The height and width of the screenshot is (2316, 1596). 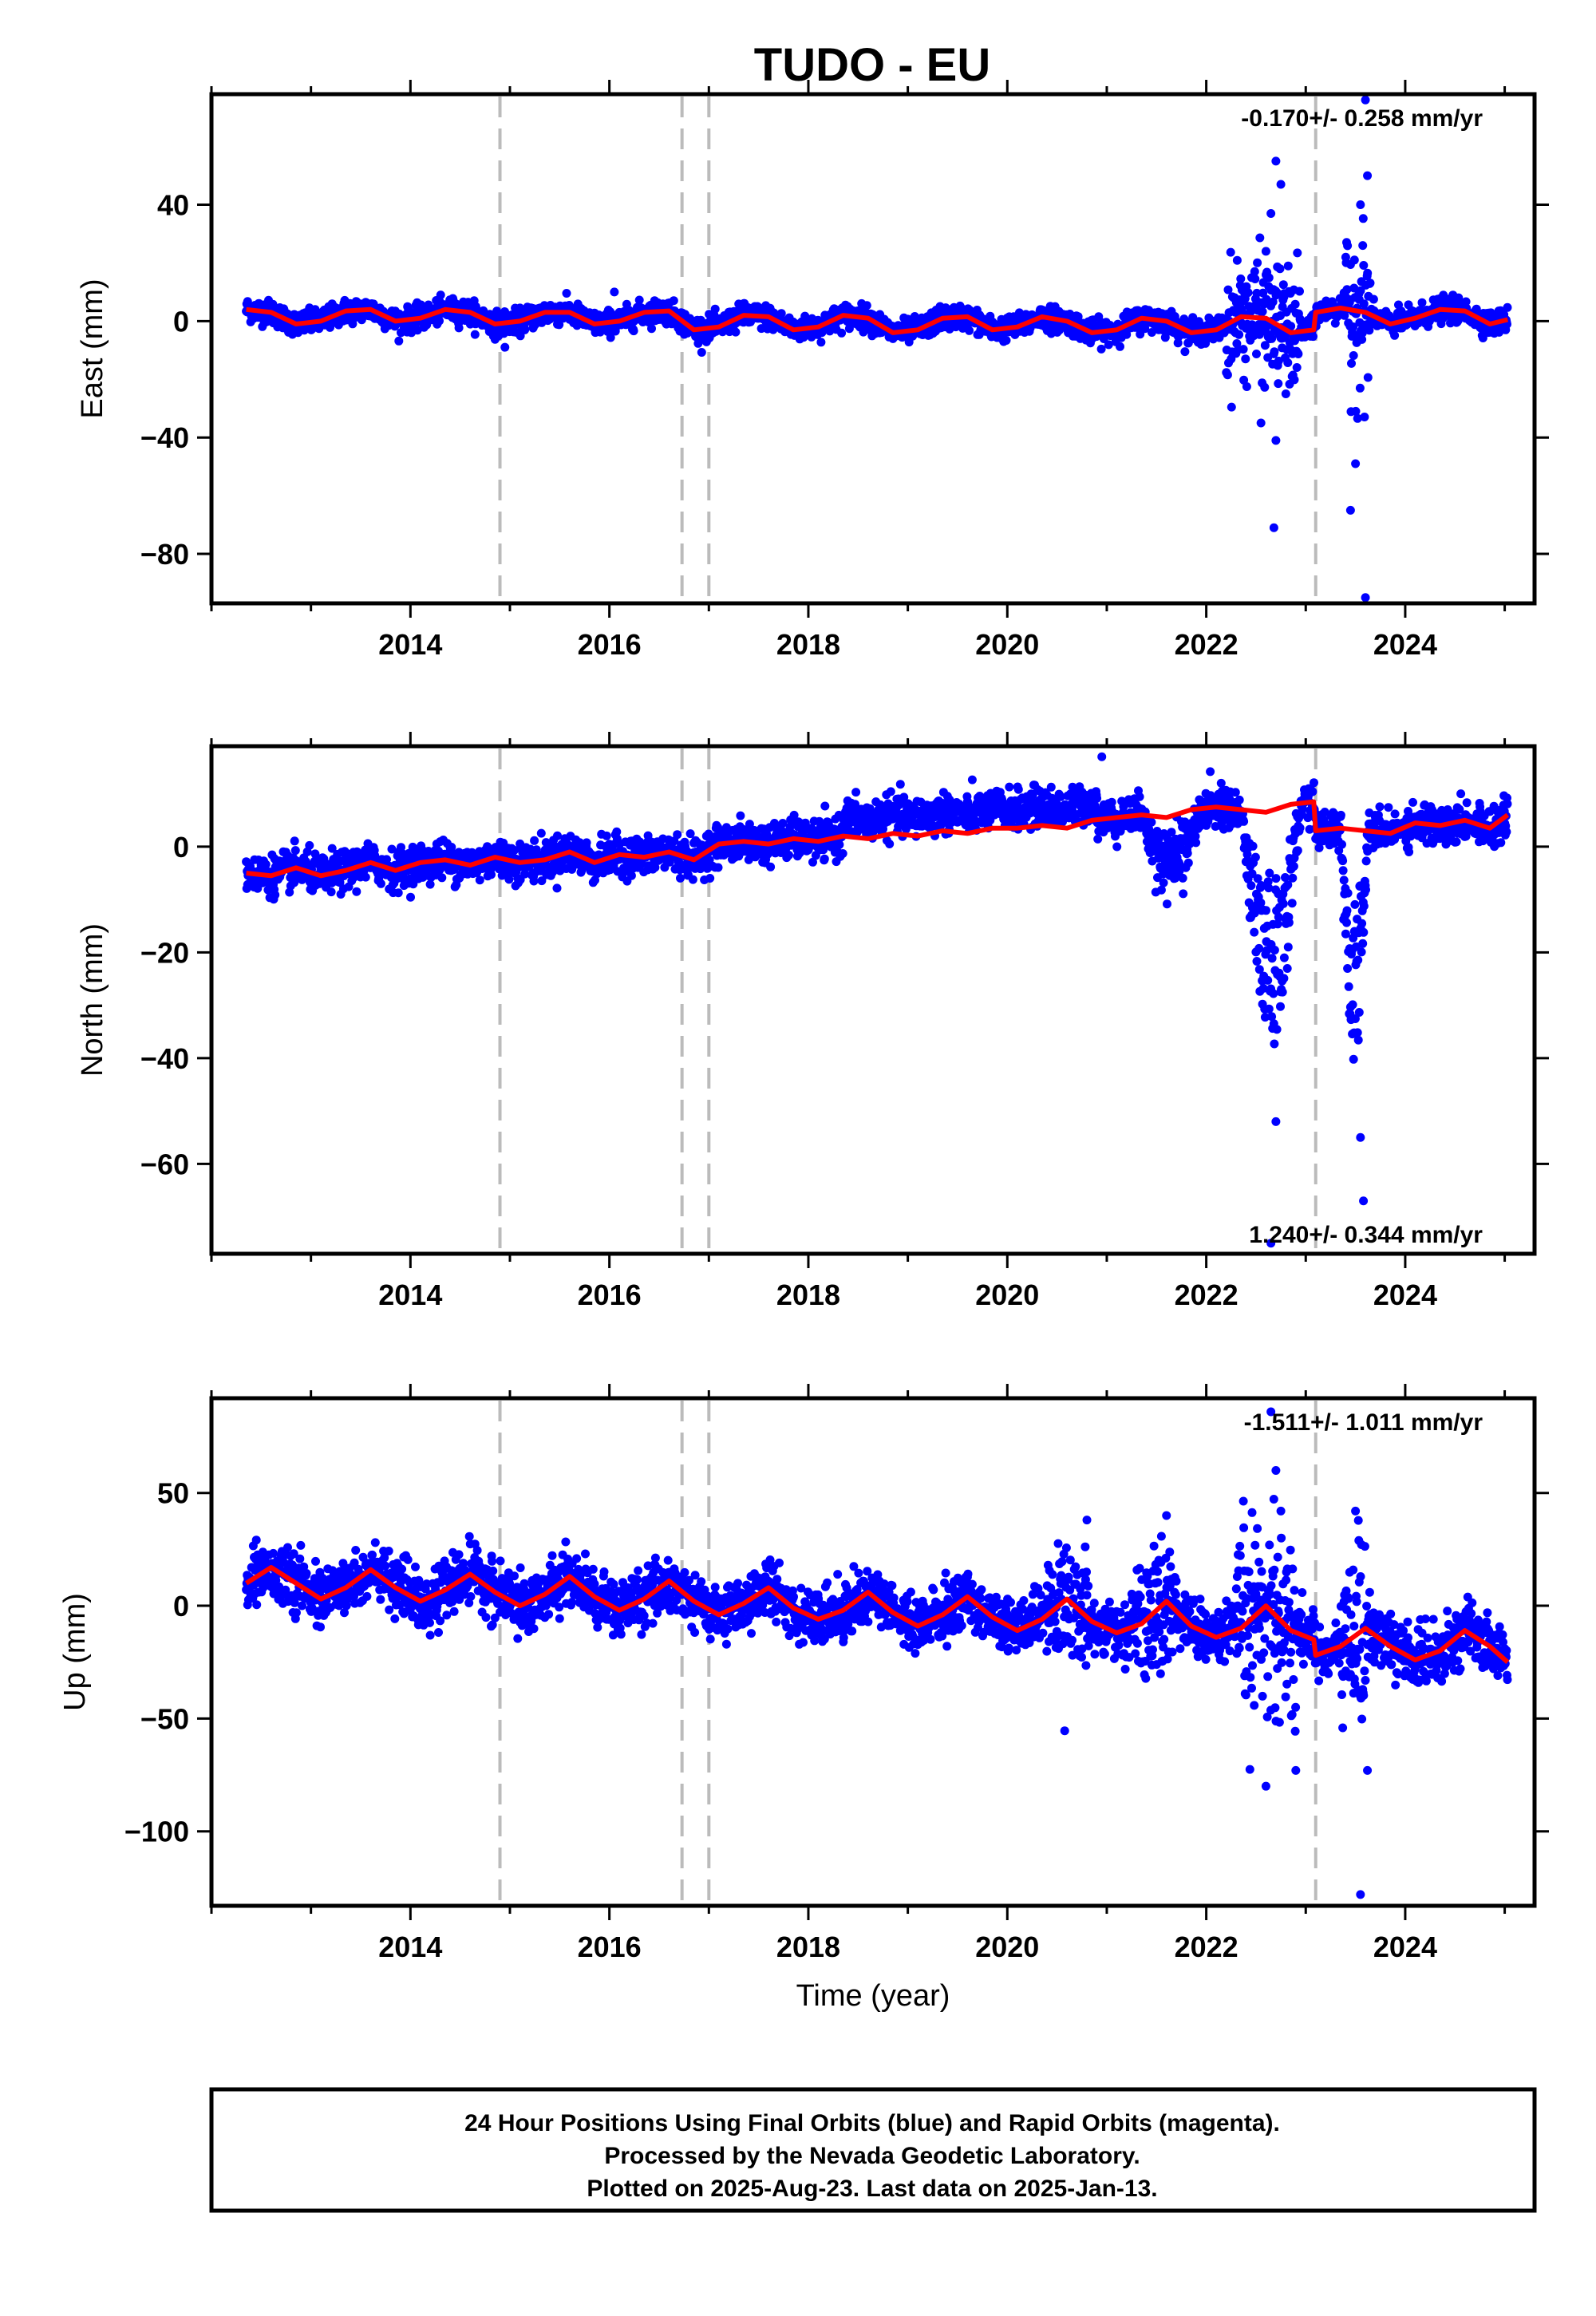 What do you see at coordinates (878, 320) in the screenshot?
I see `east-model-fit-line` at bounding box center [878, 320].